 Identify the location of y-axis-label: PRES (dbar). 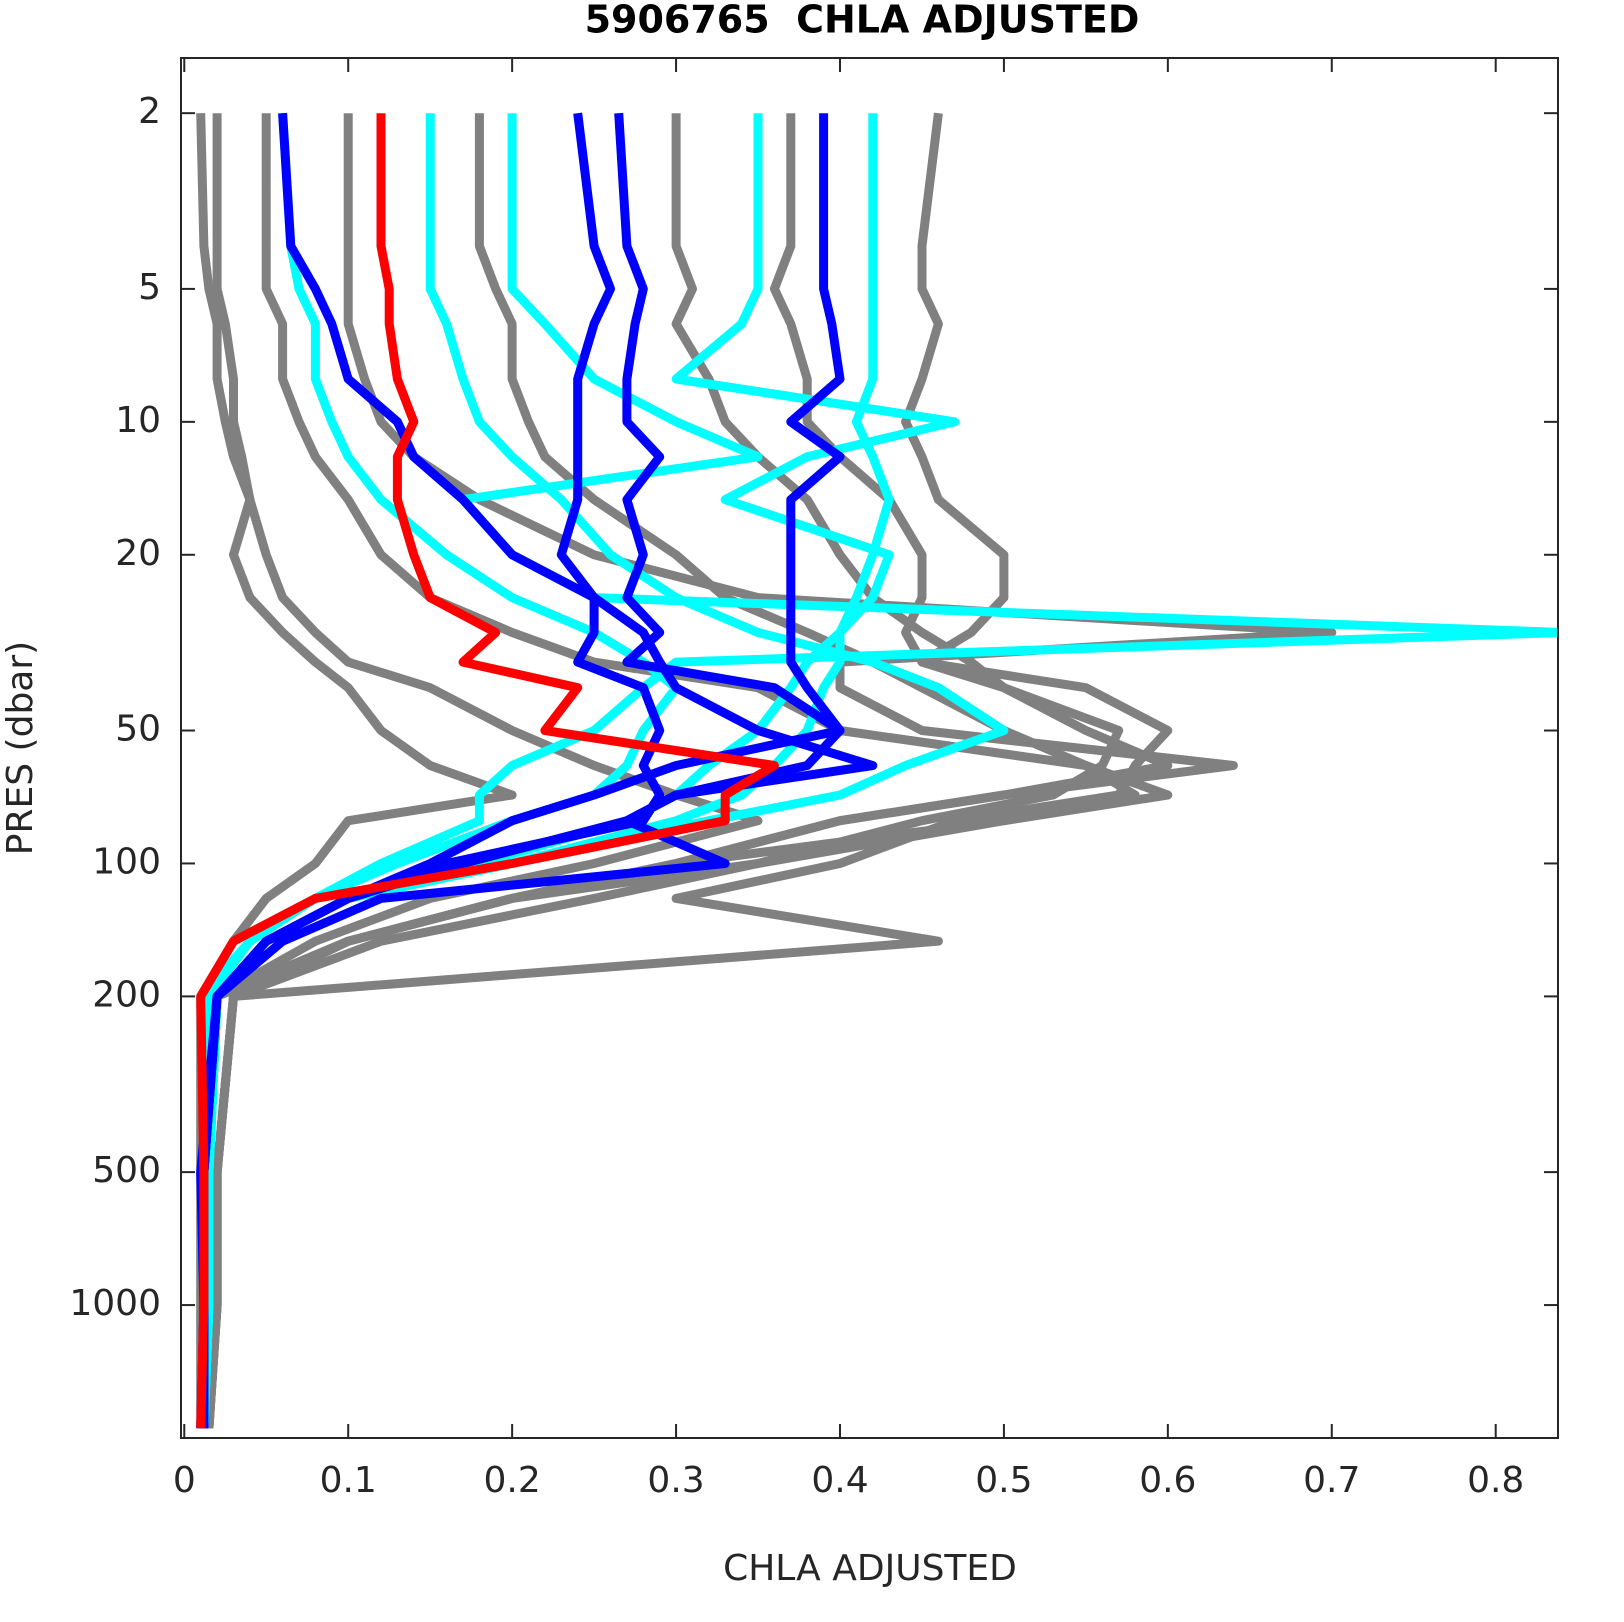
(20, 748).